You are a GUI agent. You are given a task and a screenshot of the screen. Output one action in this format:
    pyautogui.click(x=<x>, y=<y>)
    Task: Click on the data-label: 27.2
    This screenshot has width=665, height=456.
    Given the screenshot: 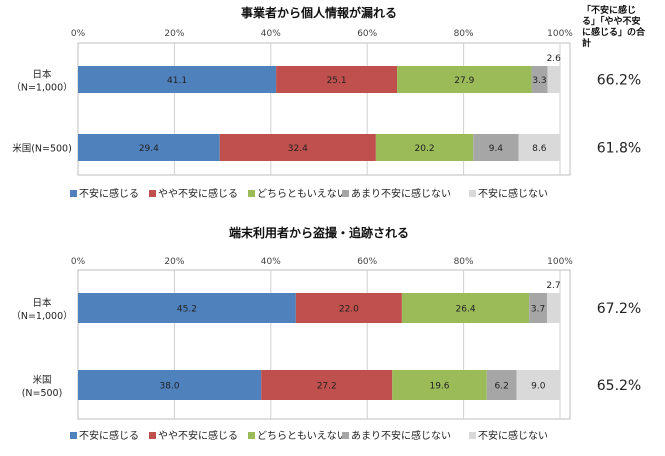 What is the action you would take?
    pyautogui.click(x=327, y=387)
    